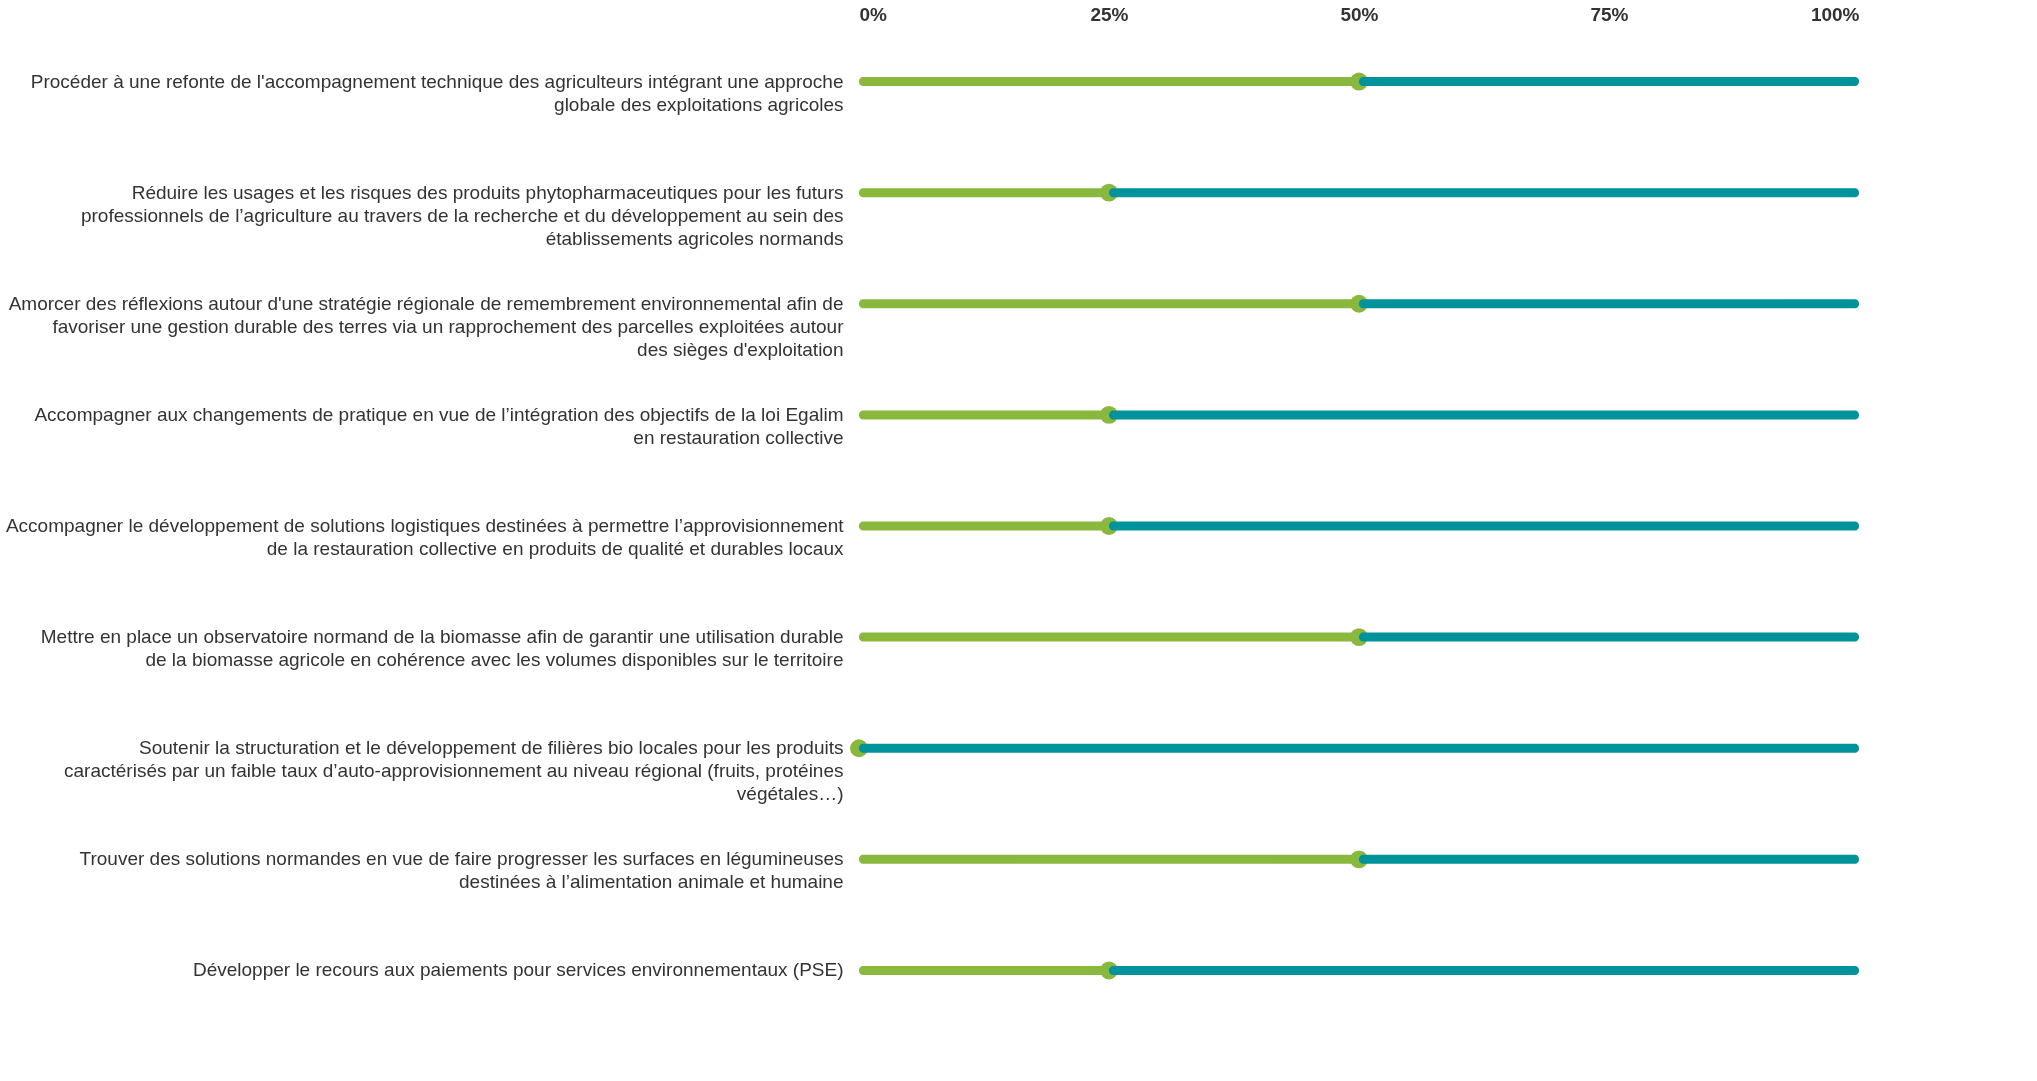 The width and height of the screenshot is (2037, 1081). What do you see at coordinates (426, 326) in the screenshot?
I see `y-tick-label: Amorcer des réflexions autour d'une stratégie régionale de remembrement environnemental afin de favoriser une gestion durable des terres via un rapprochement des parcelles exploitées autour des sièges d'exploitation` at bounding box center [426, 326].